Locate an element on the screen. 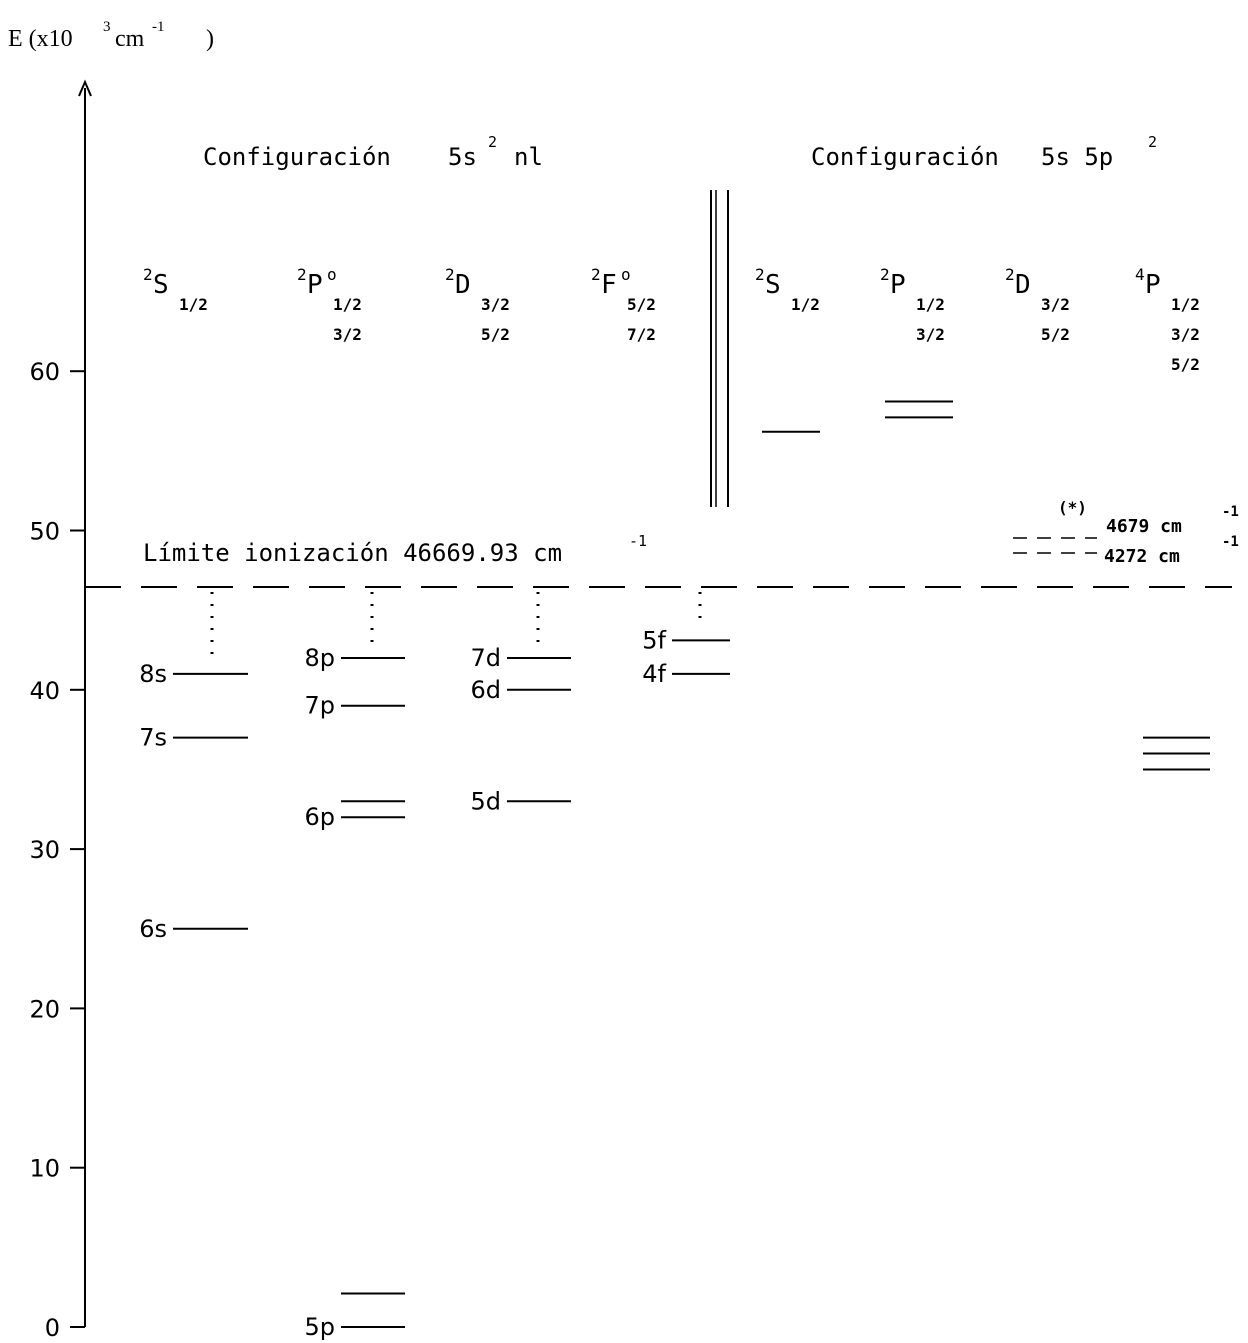  axis-label-main: E (x10 is located at coordinates (40, 39).